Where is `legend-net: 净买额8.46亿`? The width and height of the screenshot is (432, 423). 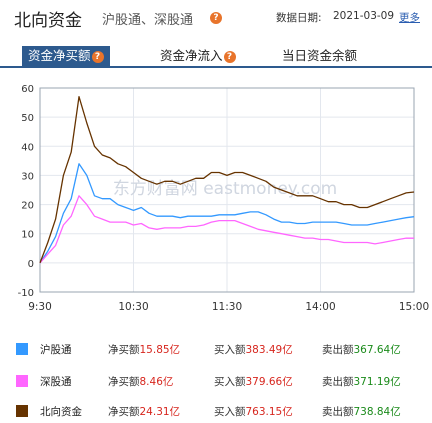
legend-net: 净买额8.46亿 is located at coordinates (141, 382).